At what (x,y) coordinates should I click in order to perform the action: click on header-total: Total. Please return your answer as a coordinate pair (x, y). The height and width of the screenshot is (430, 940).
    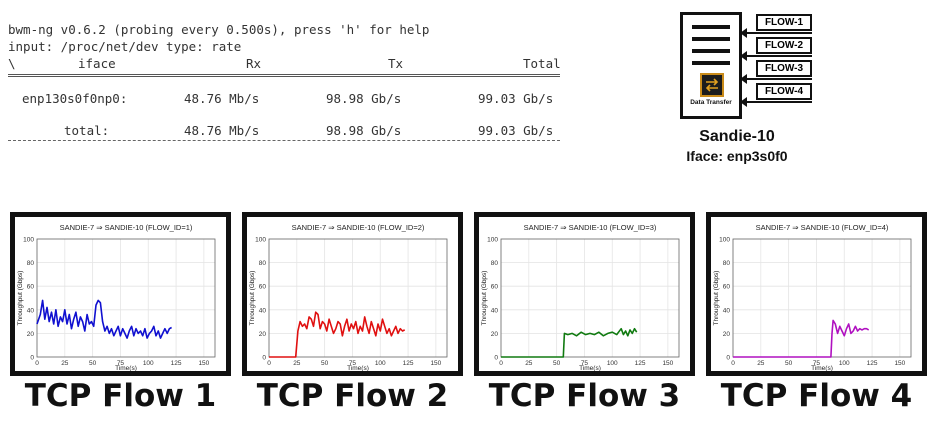
    Looking at the image, I should click on (542, 63).